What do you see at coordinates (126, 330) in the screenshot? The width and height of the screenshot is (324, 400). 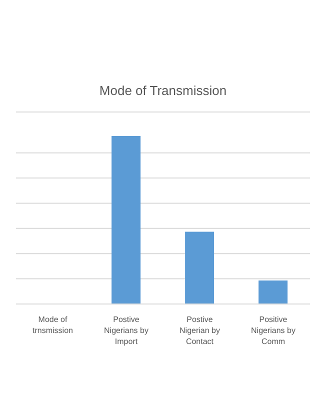 I see `x-tick-label: Postive Nigerians by Import` at bounding box center [126, 330].